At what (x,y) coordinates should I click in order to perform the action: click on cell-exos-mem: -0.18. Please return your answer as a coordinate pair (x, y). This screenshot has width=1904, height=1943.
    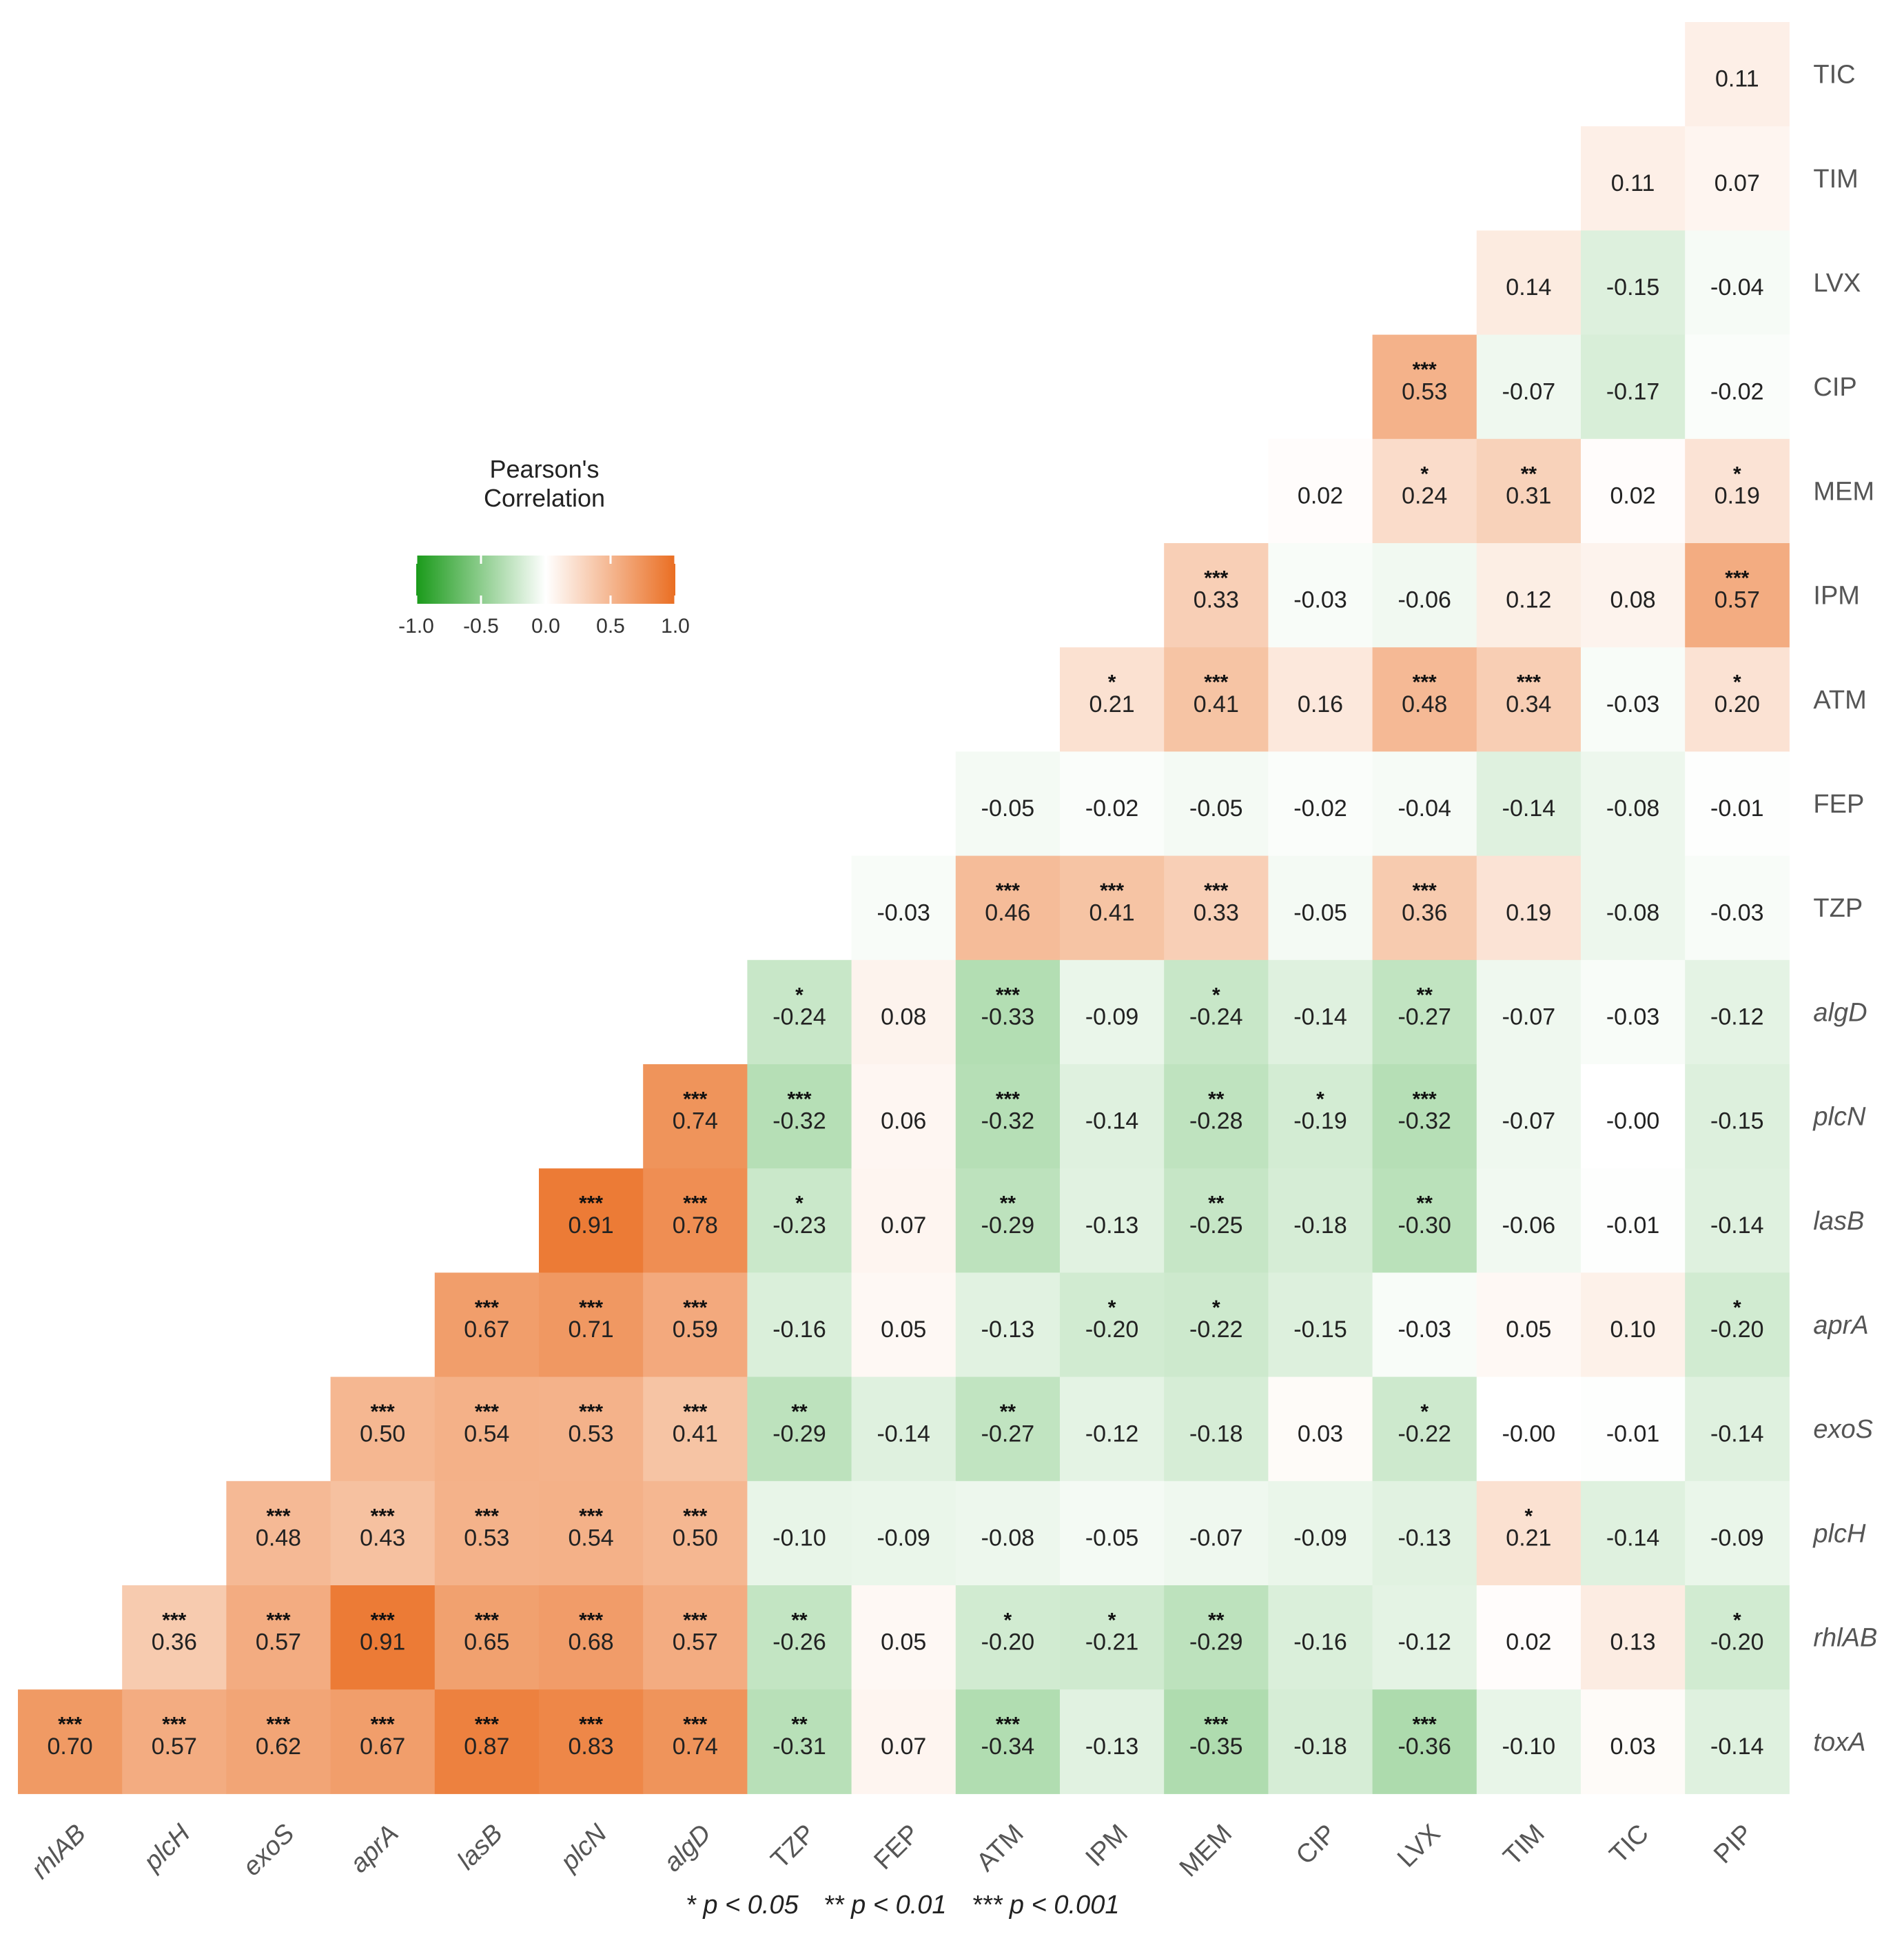
    Looking at the image, I should click on (1216, 1429).